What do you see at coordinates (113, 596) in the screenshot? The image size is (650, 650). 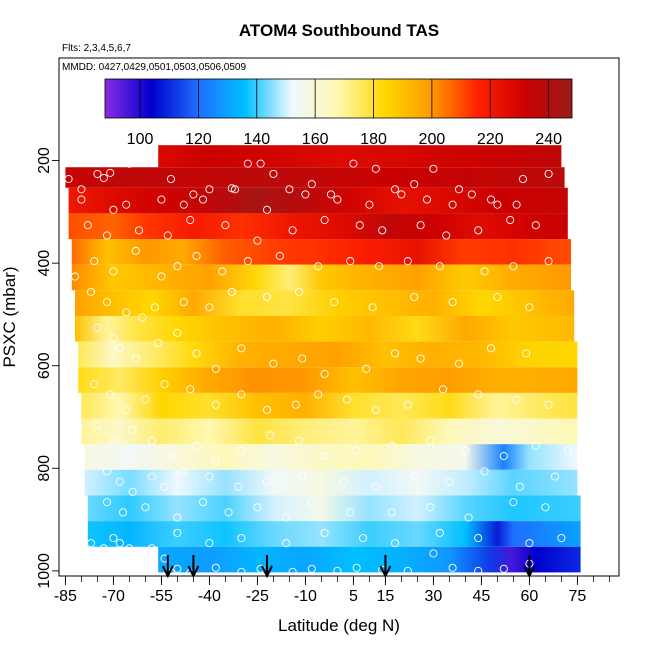 I see `x-tick-label: -70` at bounding box center [113, 596].